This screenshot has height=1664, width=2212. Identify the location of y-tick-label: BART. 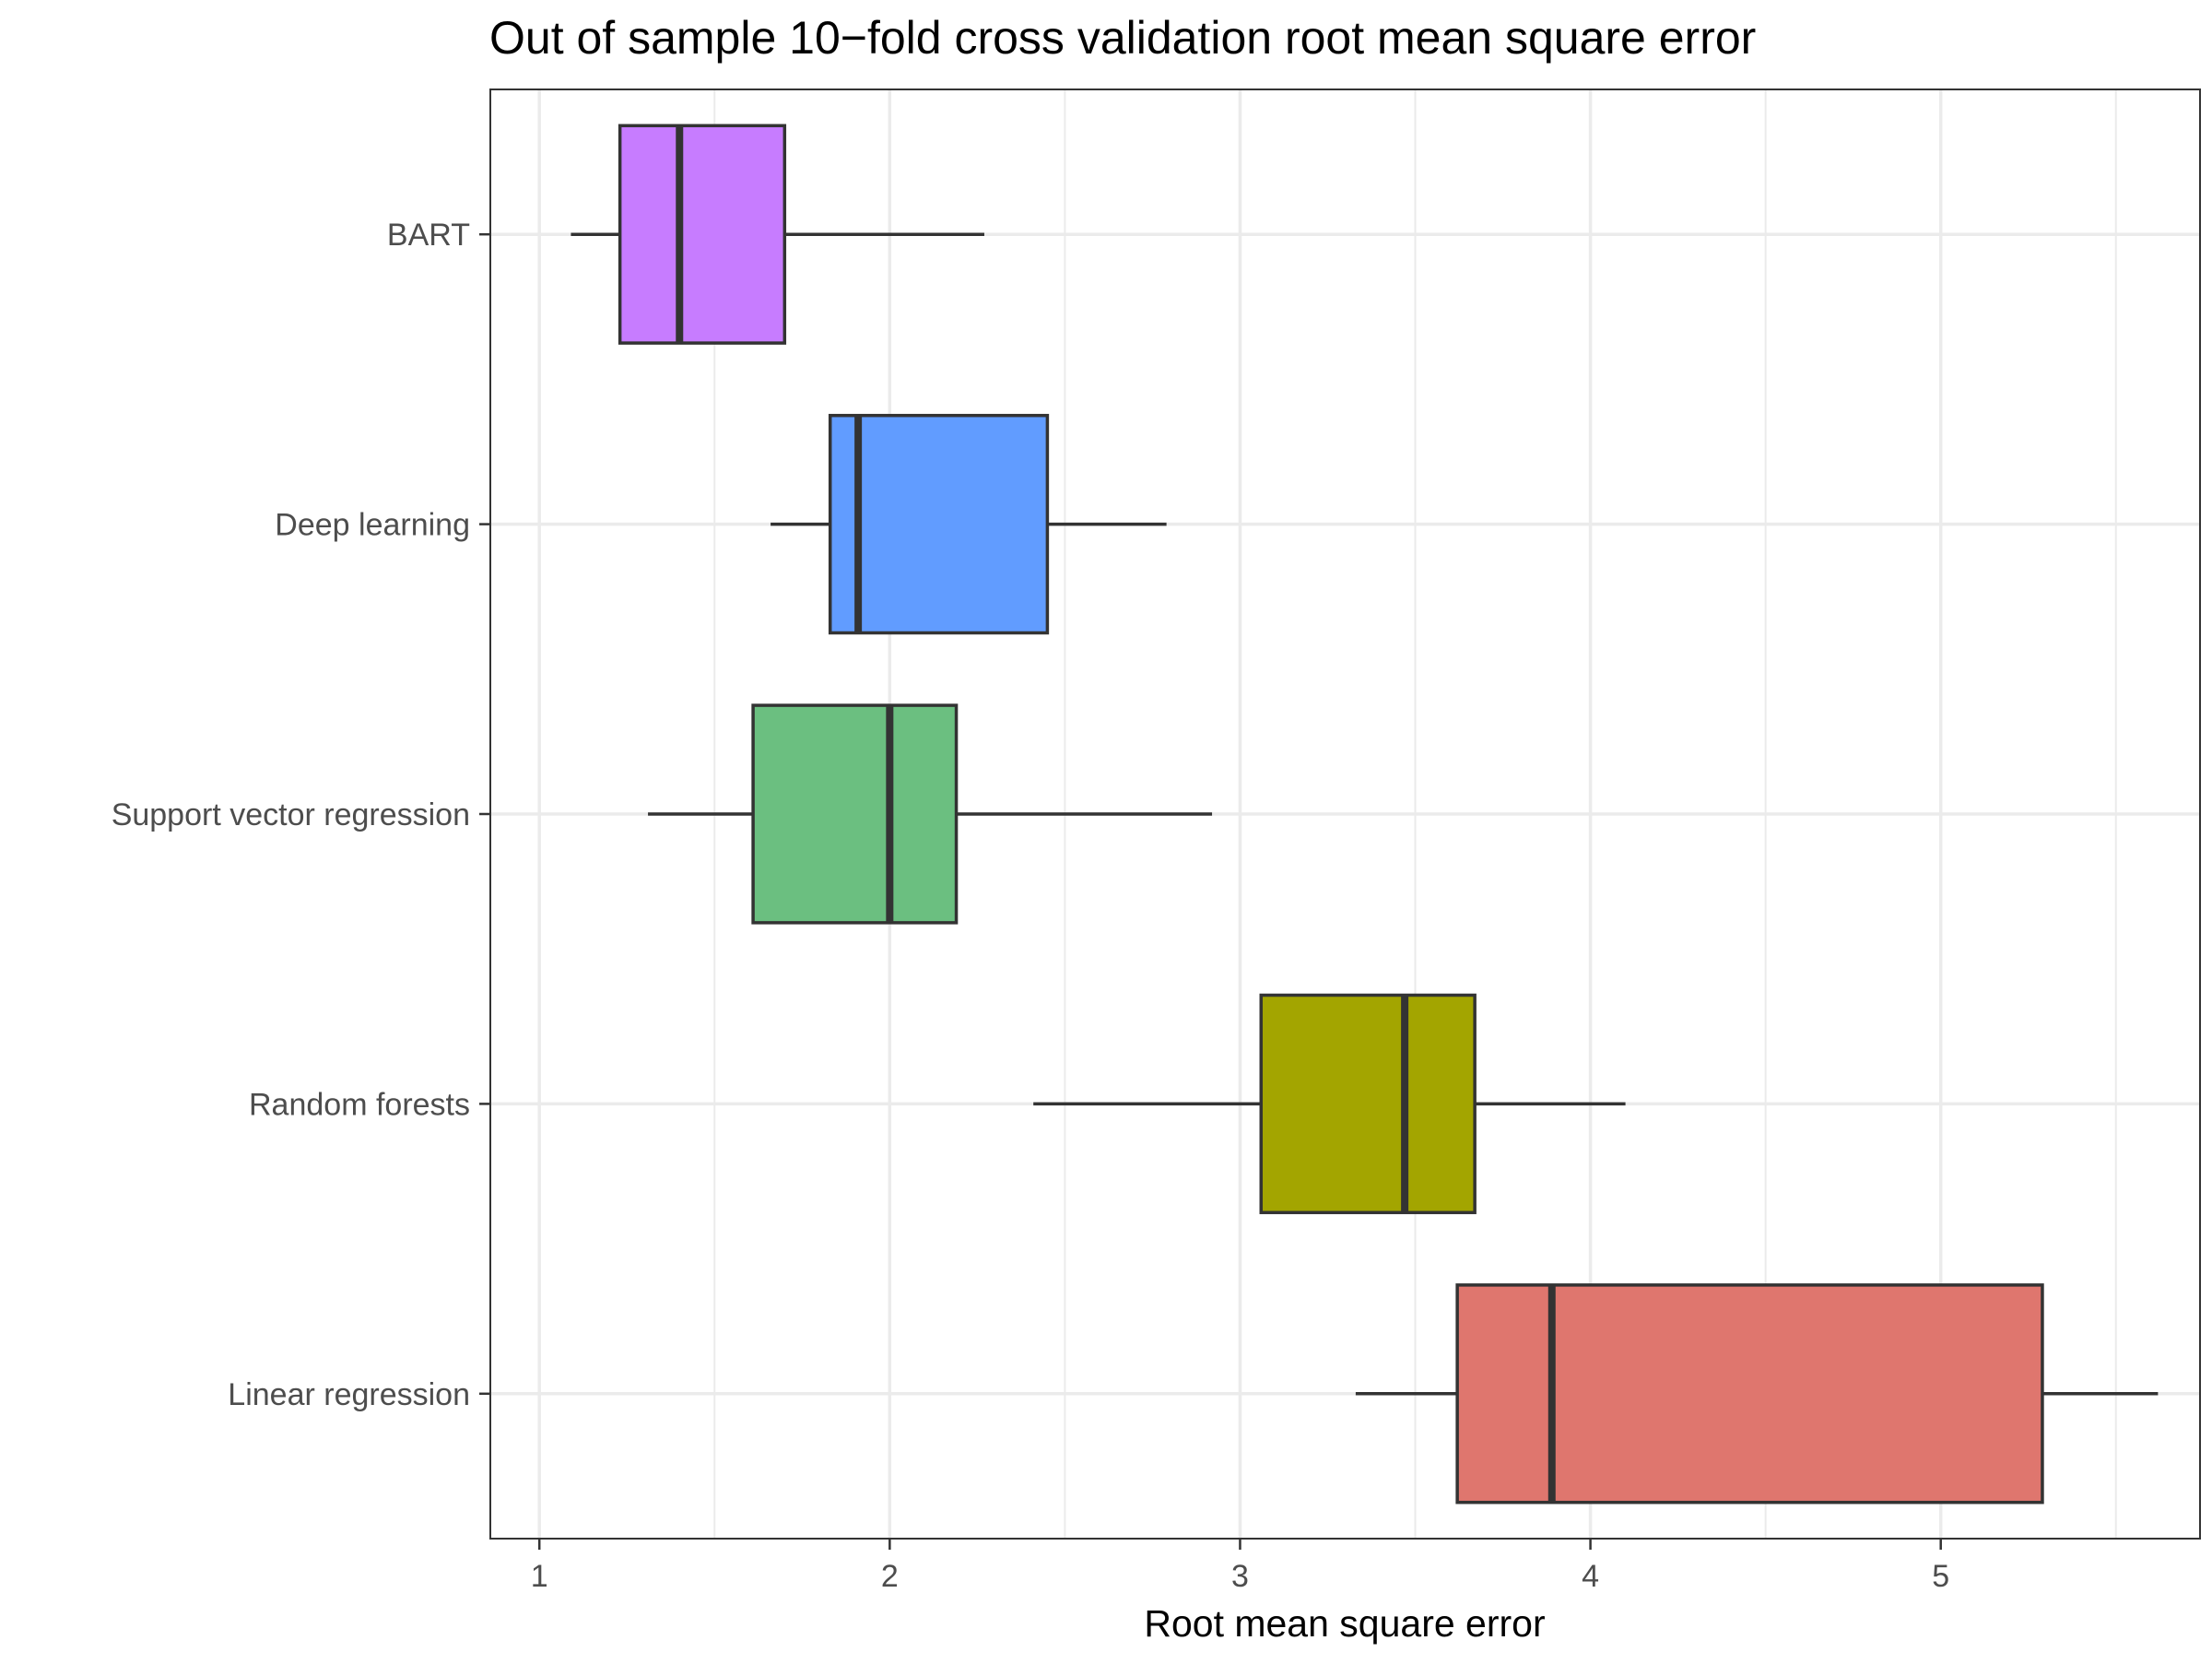
(428, 235).